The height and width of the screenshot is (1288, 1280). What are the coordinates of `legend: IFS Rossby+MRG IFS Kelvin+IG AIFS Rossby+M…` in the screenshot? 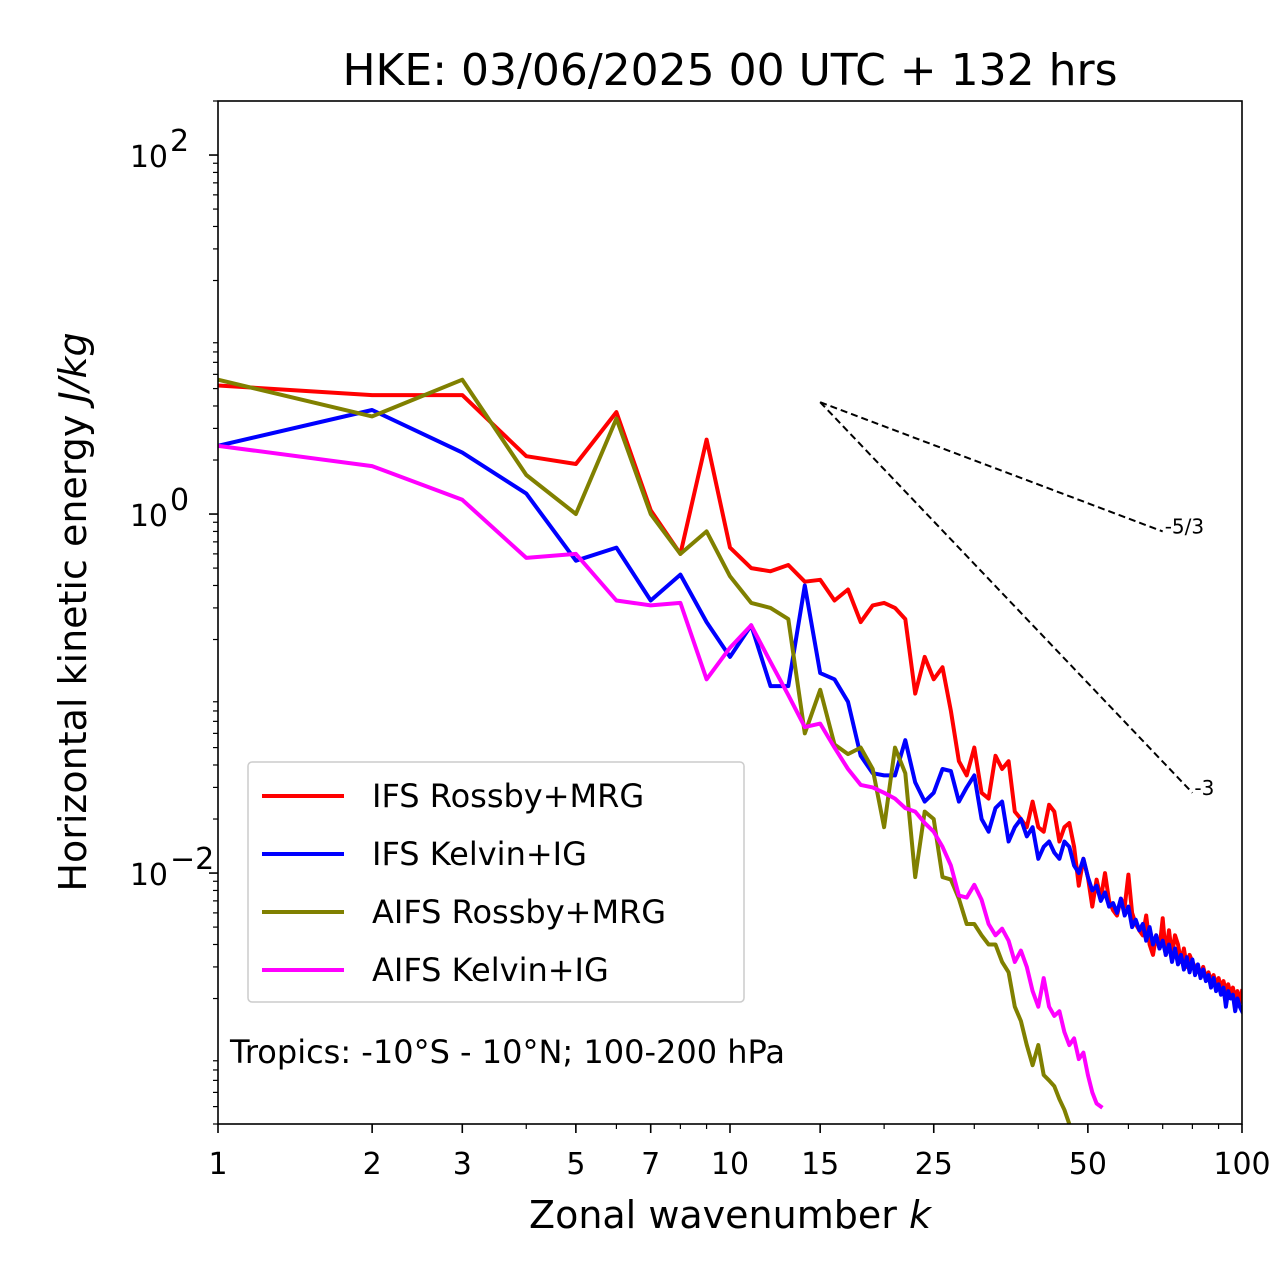 It's located at (496, 882).